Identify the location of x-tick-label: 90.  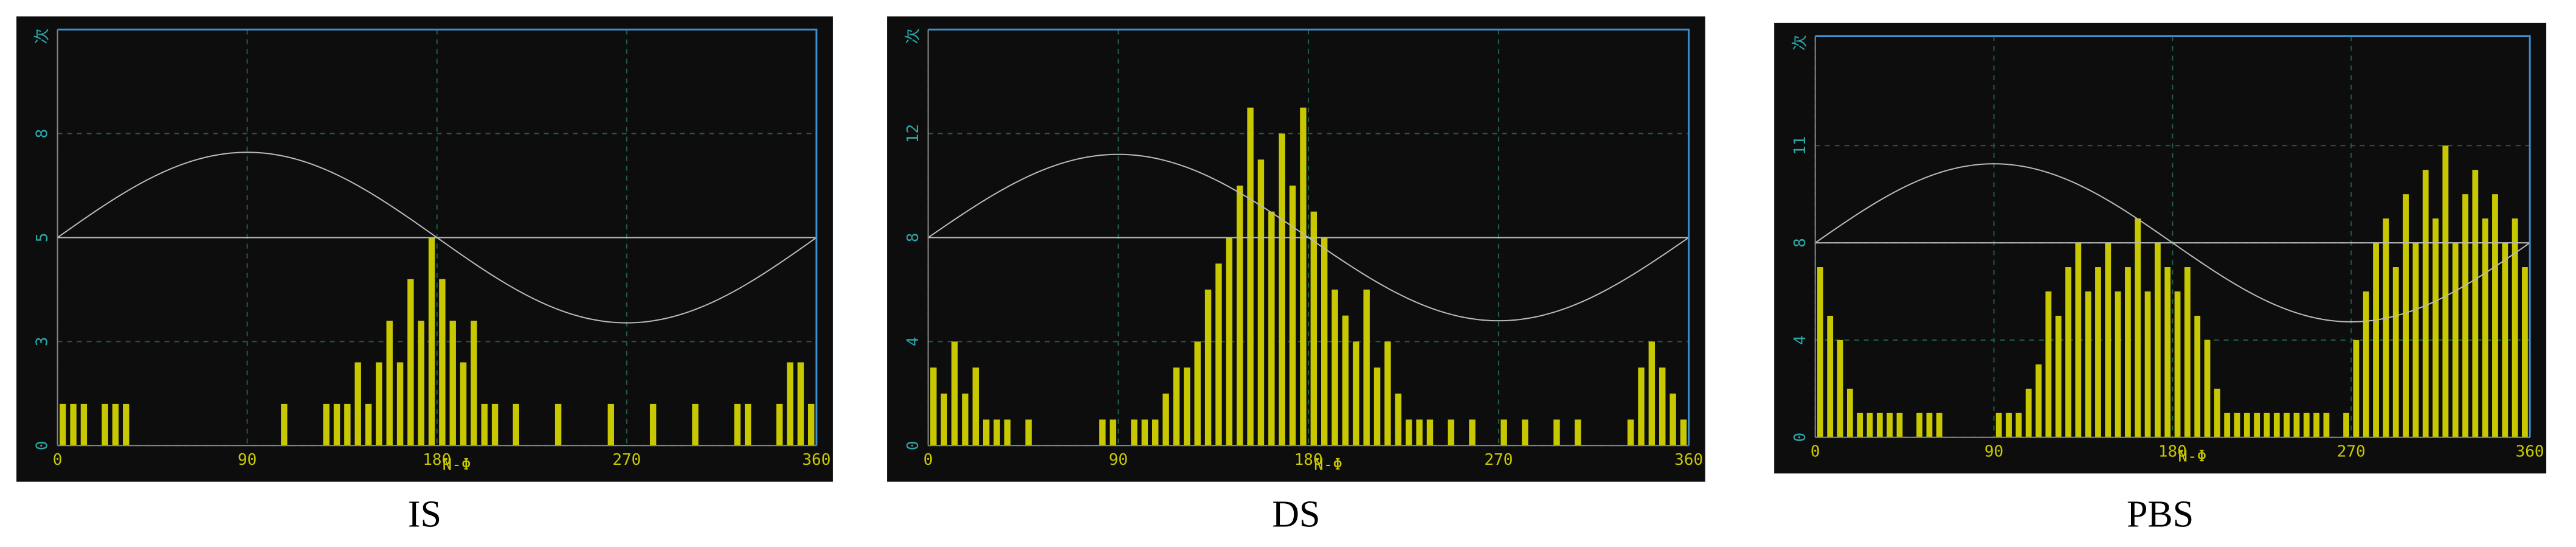
(247, 460).